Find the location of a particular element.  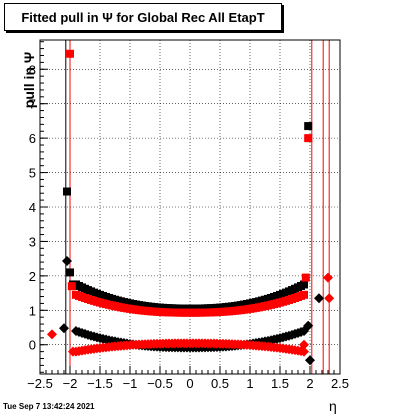

x-axis-title: η is located at coordinates (333, 406).